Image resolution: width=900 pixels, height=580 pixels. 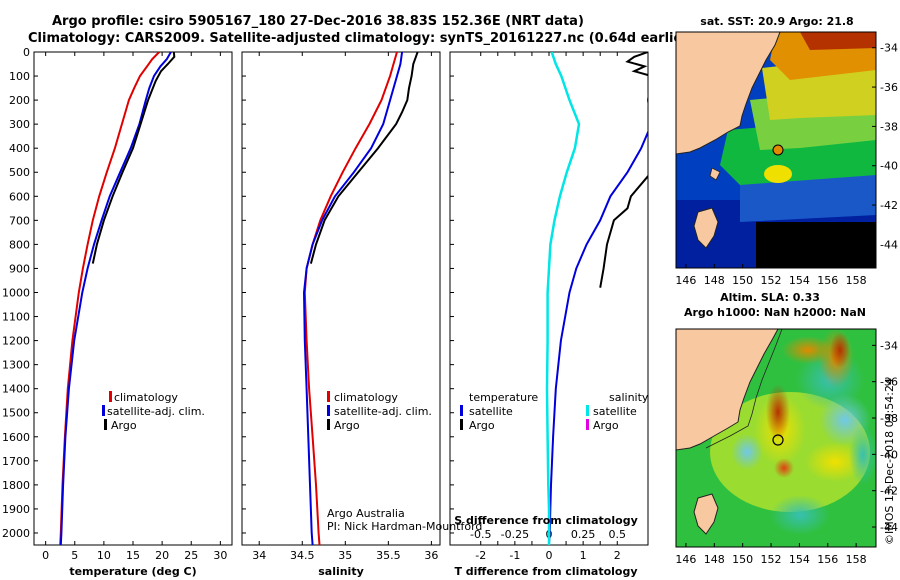 What do you see at coordinates (744, 389) in the screenshot?
I see `sla-depth-contour` at bounding box center [744, 389].